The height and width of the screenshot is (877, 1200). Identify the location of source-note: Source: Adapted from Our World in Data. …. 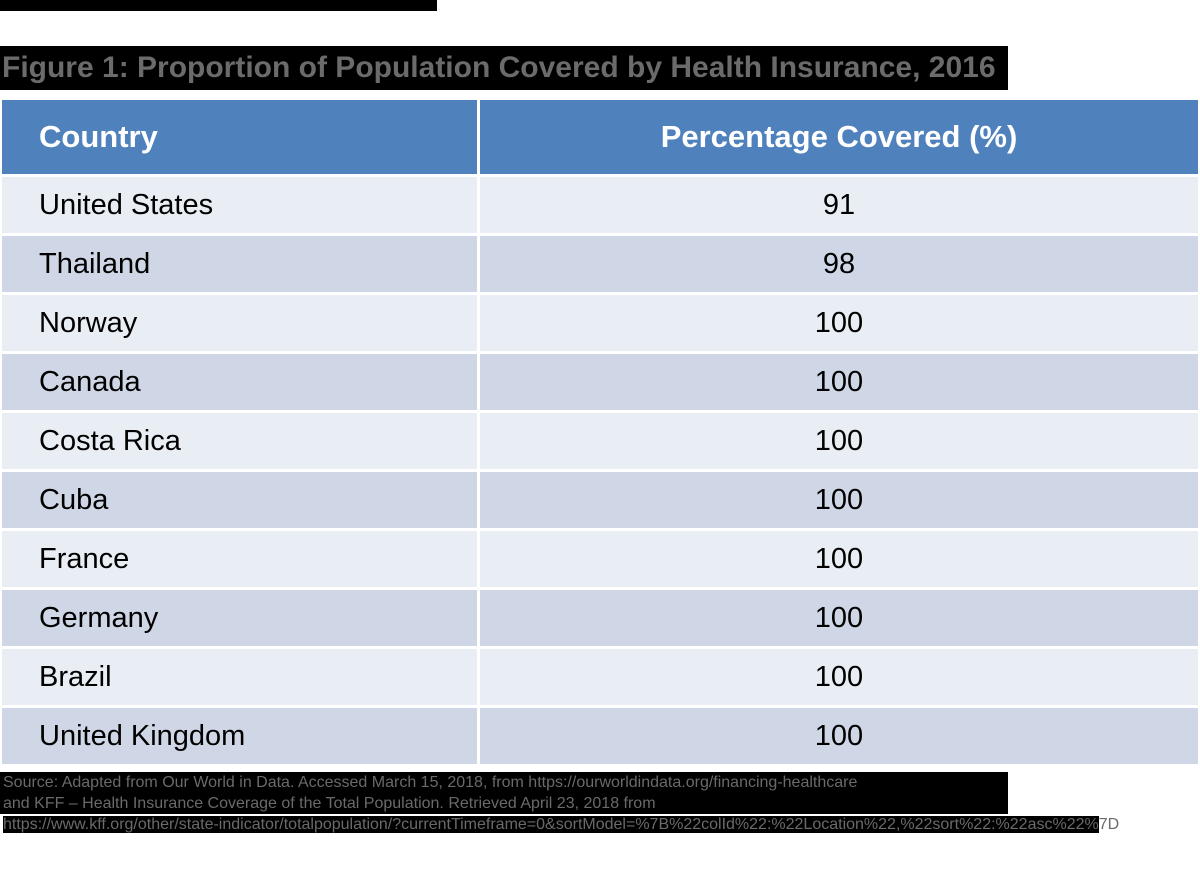
(600, 803).